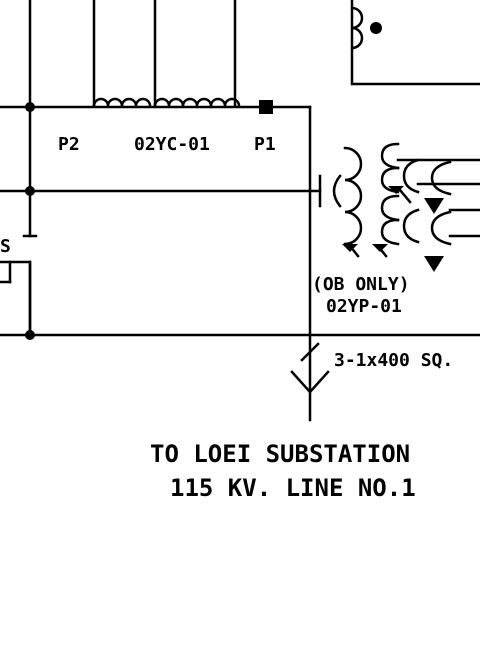 This screenshot has width=480, height=645. I want to click on vt-tag-label: 02YP-01, so click(364, 306).